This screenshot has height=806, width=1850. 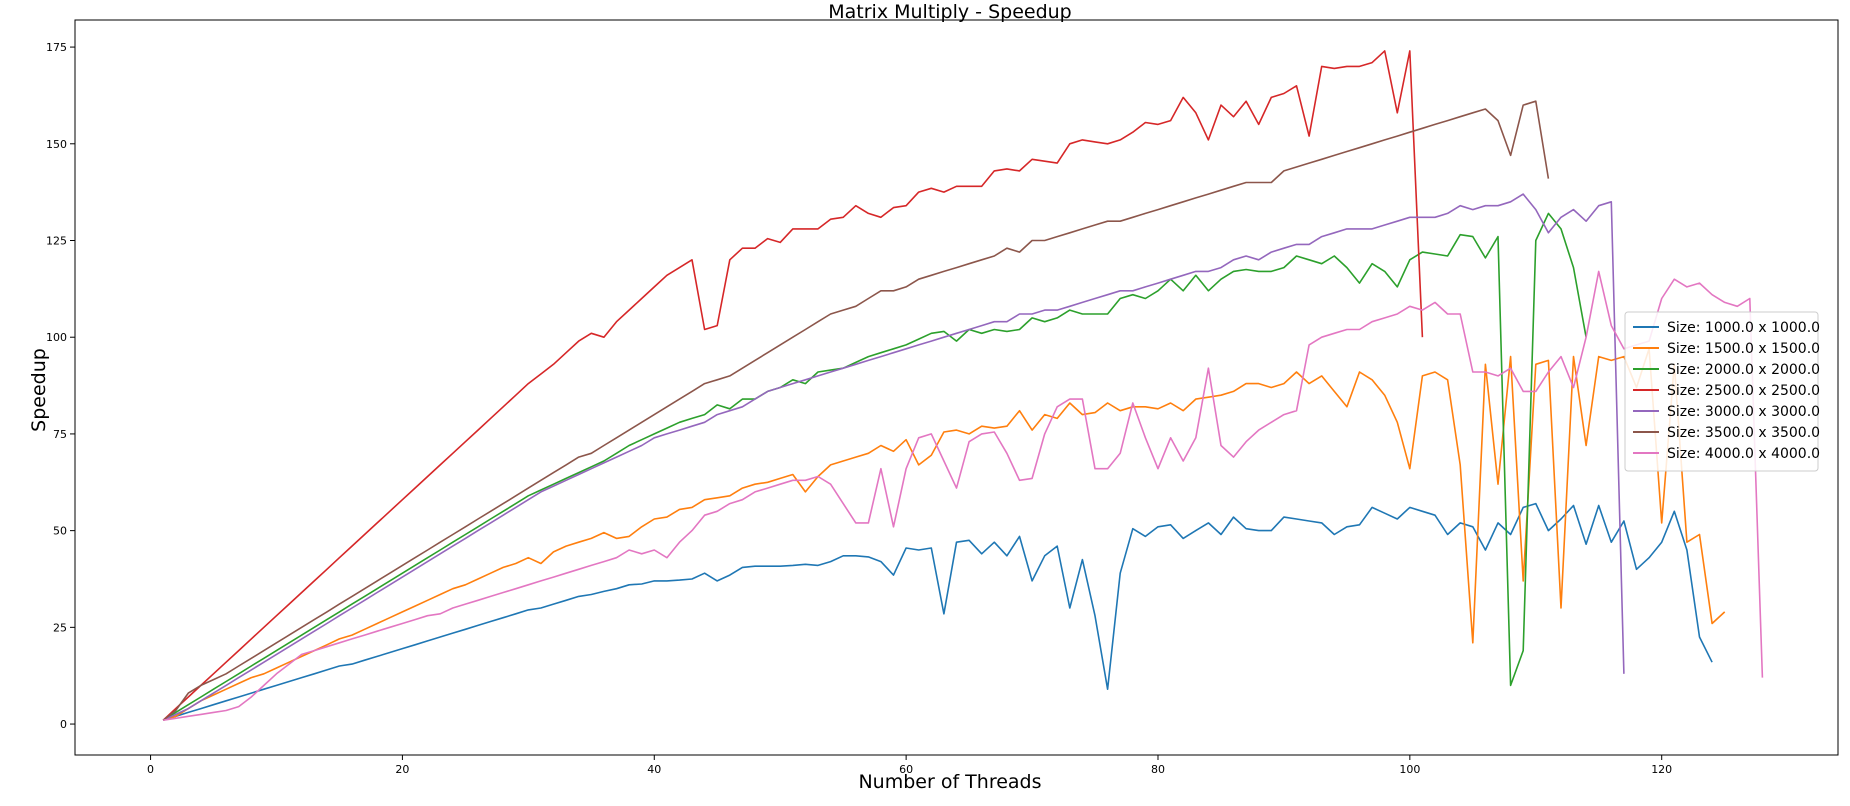 What do you see at coordinates (56, 144) in the screenshot?
I see `y-tick-label: 150` at bounding box center [56, 144].